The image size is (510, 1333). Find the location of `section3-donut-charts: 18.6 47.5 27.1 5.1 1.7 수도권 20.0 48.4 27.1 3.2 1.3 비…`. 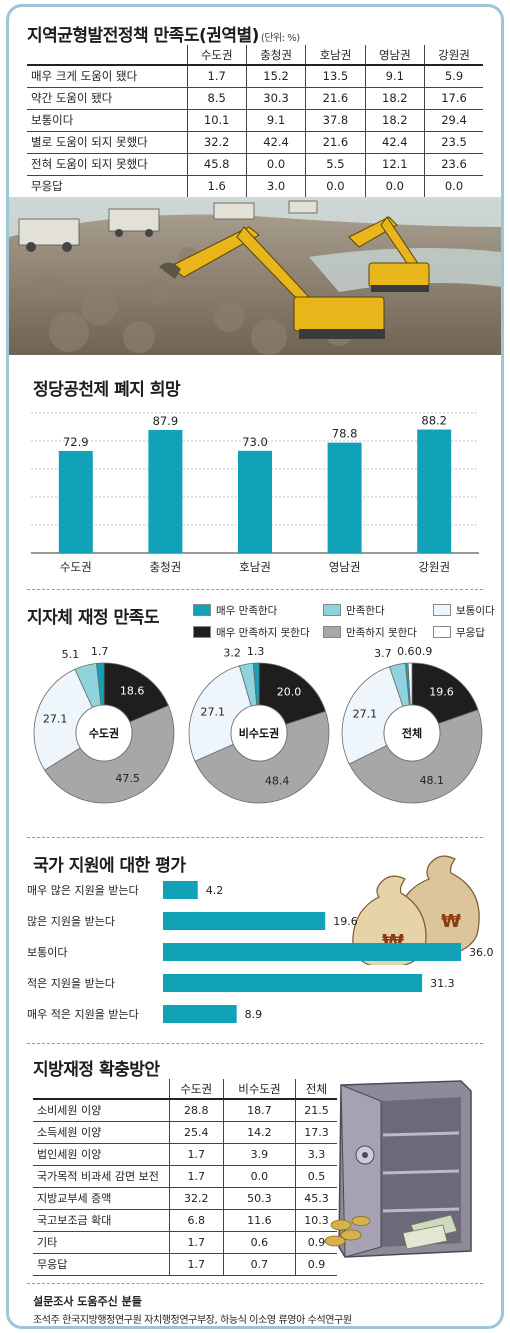

section3-donut-charts: 18.6 47.5 27.1 5.1 1.7 수도권 20.0 48.4 27.1 3.2 1.3 비… is located at coordinates (258, 725).